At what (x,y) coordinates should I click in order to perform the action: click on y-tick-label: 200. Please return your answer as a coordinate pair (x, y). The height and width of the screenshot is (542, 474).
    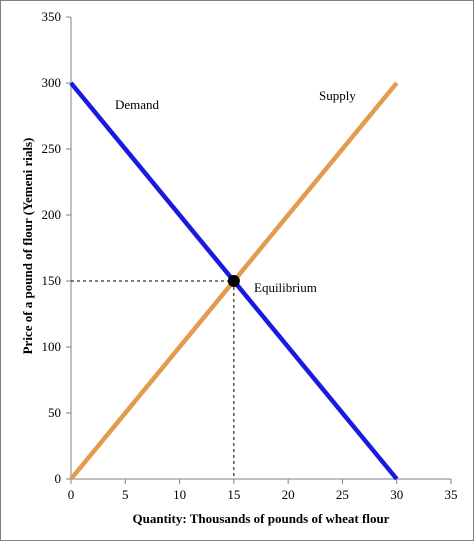
    Looking at the image, I should click on (52, 214).